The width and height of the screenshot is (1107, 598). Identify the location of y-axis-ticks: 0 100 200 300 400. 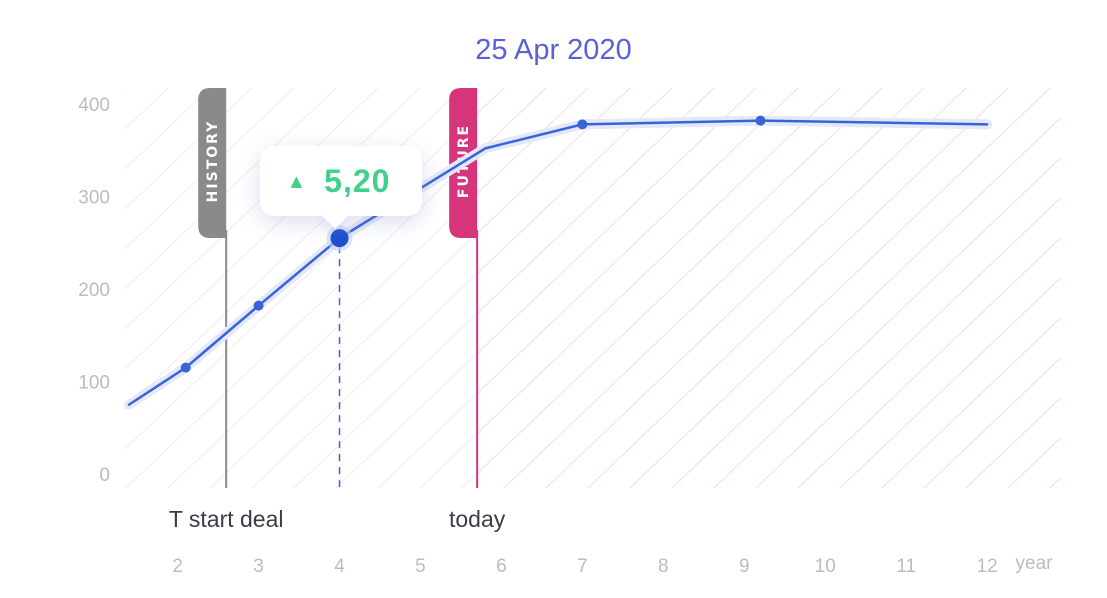
(94, 290).